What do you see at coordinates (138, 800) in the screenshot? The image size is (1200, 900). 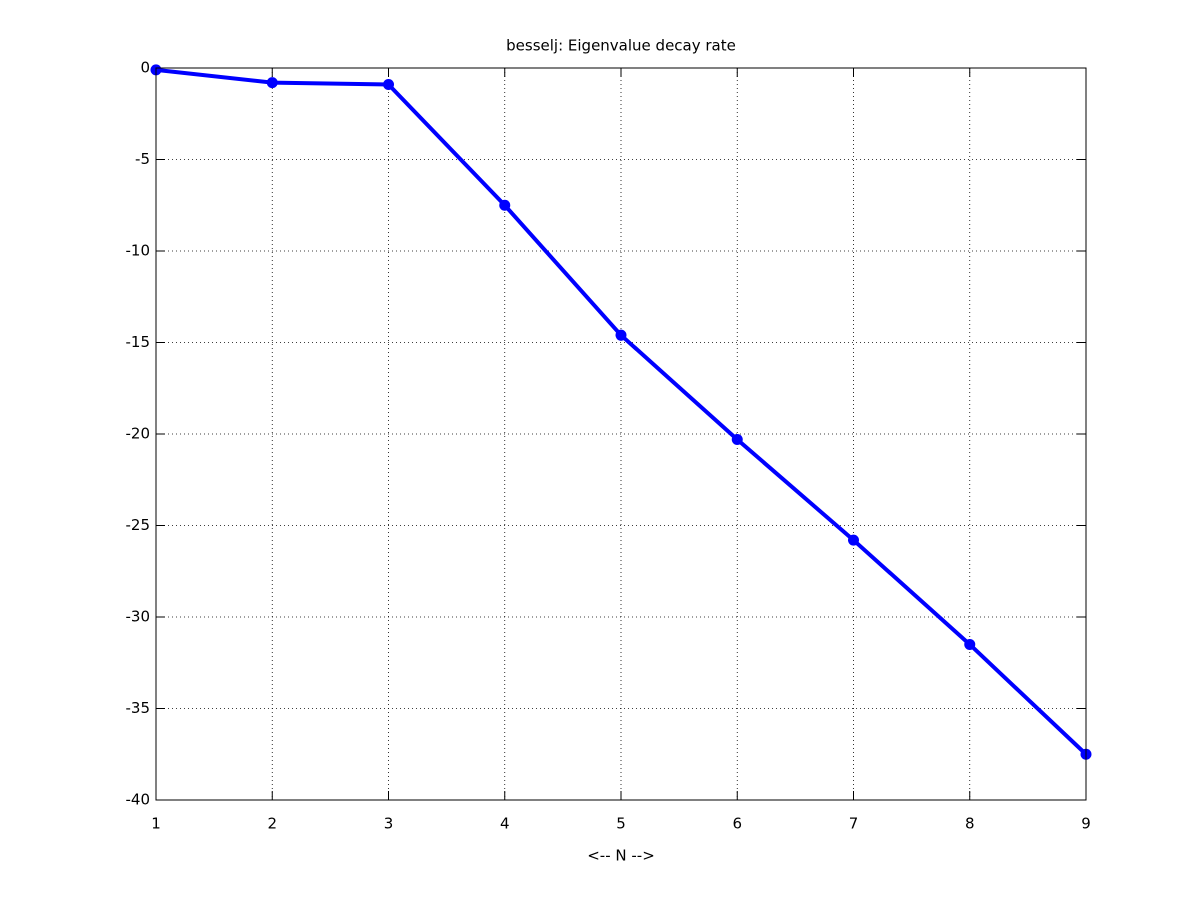 I see `y-tick-label: -40` at bounding box center [138, 800].